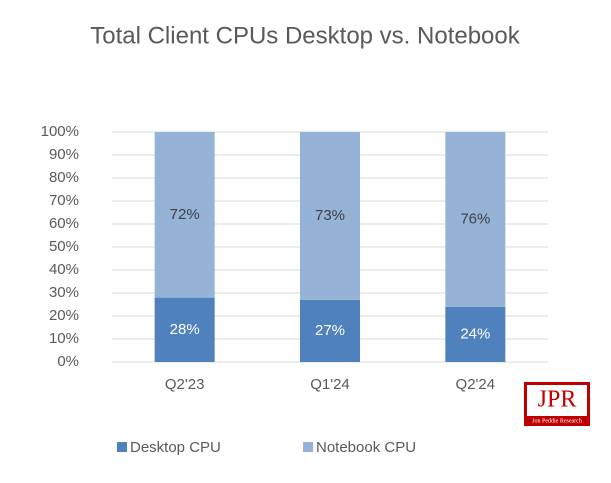  I want to click on logo-title: JPR, so click(557, 400).